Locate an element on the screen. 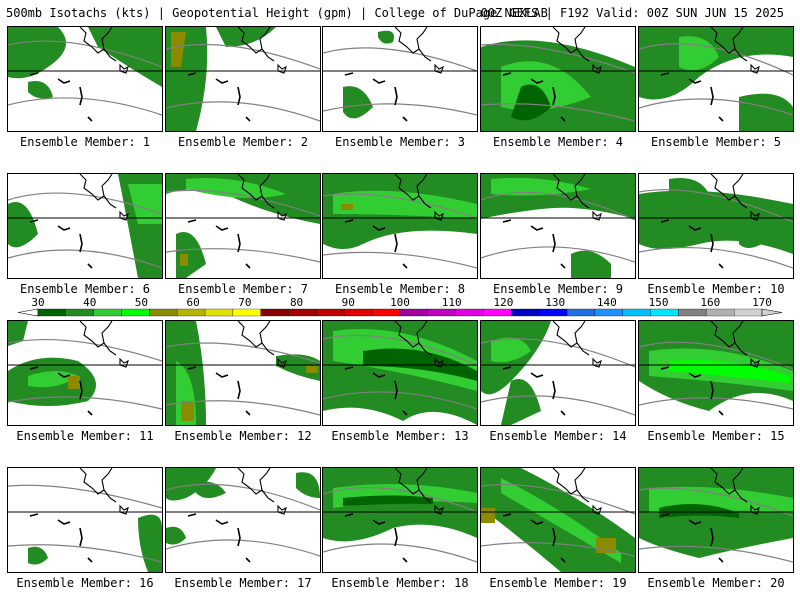 The image size is (800, 600). ensemble-member-label: Ensemble Member: 3 is located at coordinates (400, 142).